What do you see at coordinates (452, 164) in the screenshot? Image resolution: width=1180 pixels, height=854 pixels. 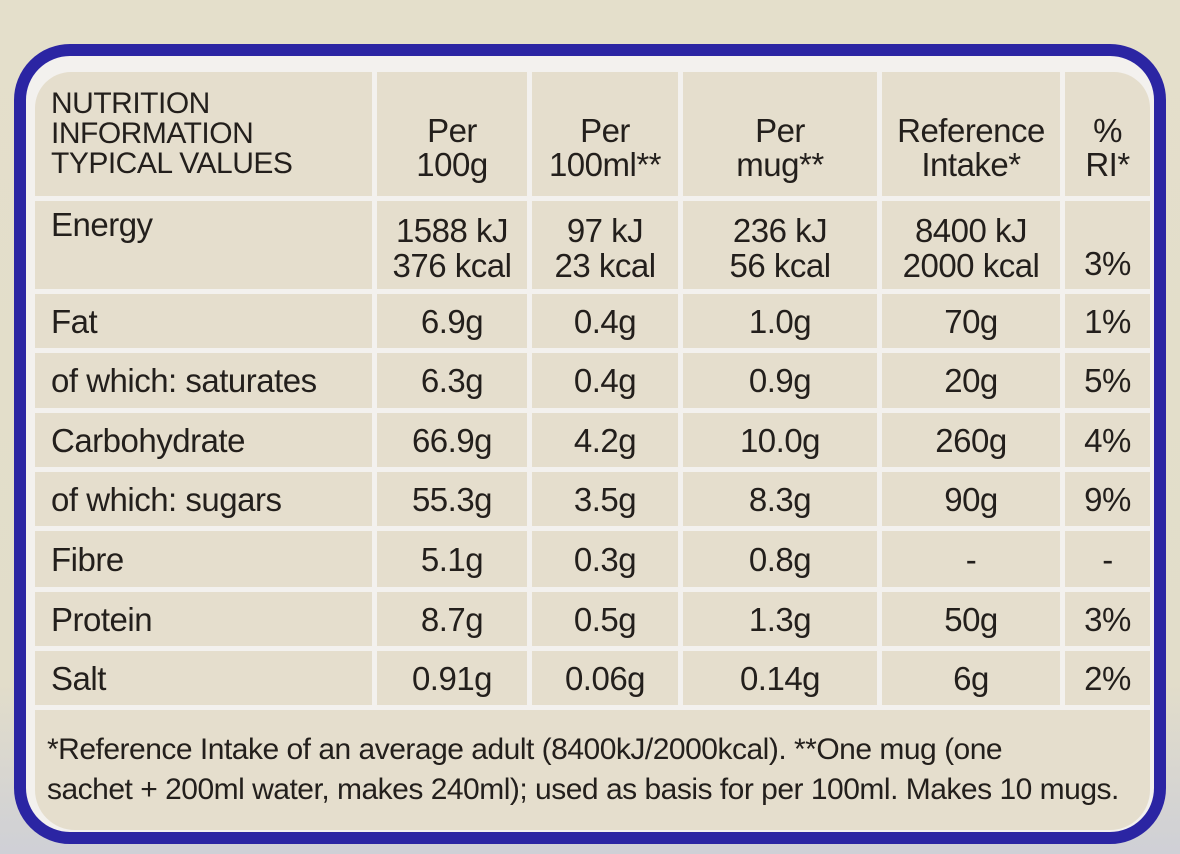 I see `header-line: 100g` at bounding box center [452, 164].